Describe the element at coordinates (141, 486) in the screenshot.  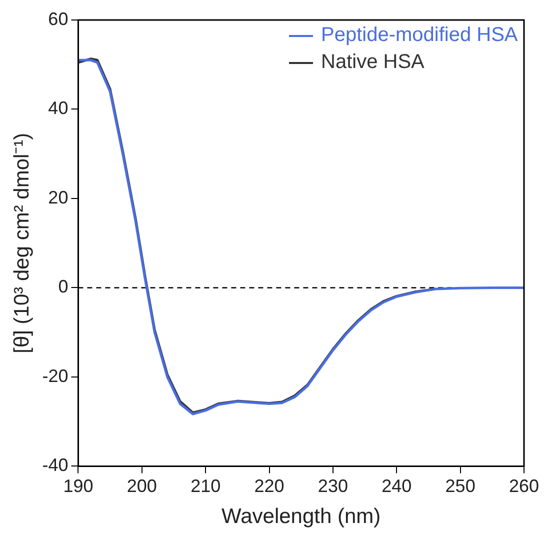
I see `x-tick-label: 200` at that location.